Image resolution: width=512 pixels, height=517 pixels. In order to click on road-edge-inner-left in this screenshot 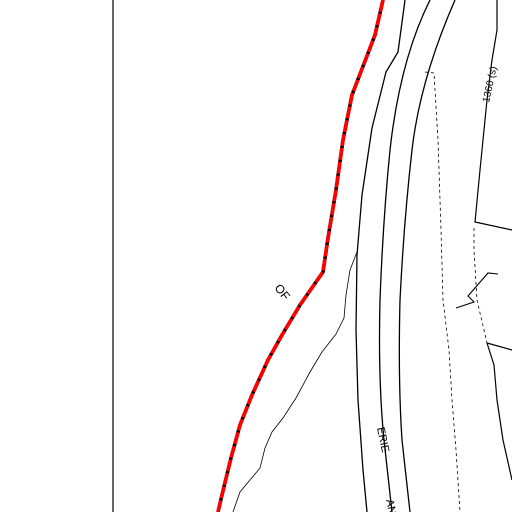, I will do `click(404, 256)`.